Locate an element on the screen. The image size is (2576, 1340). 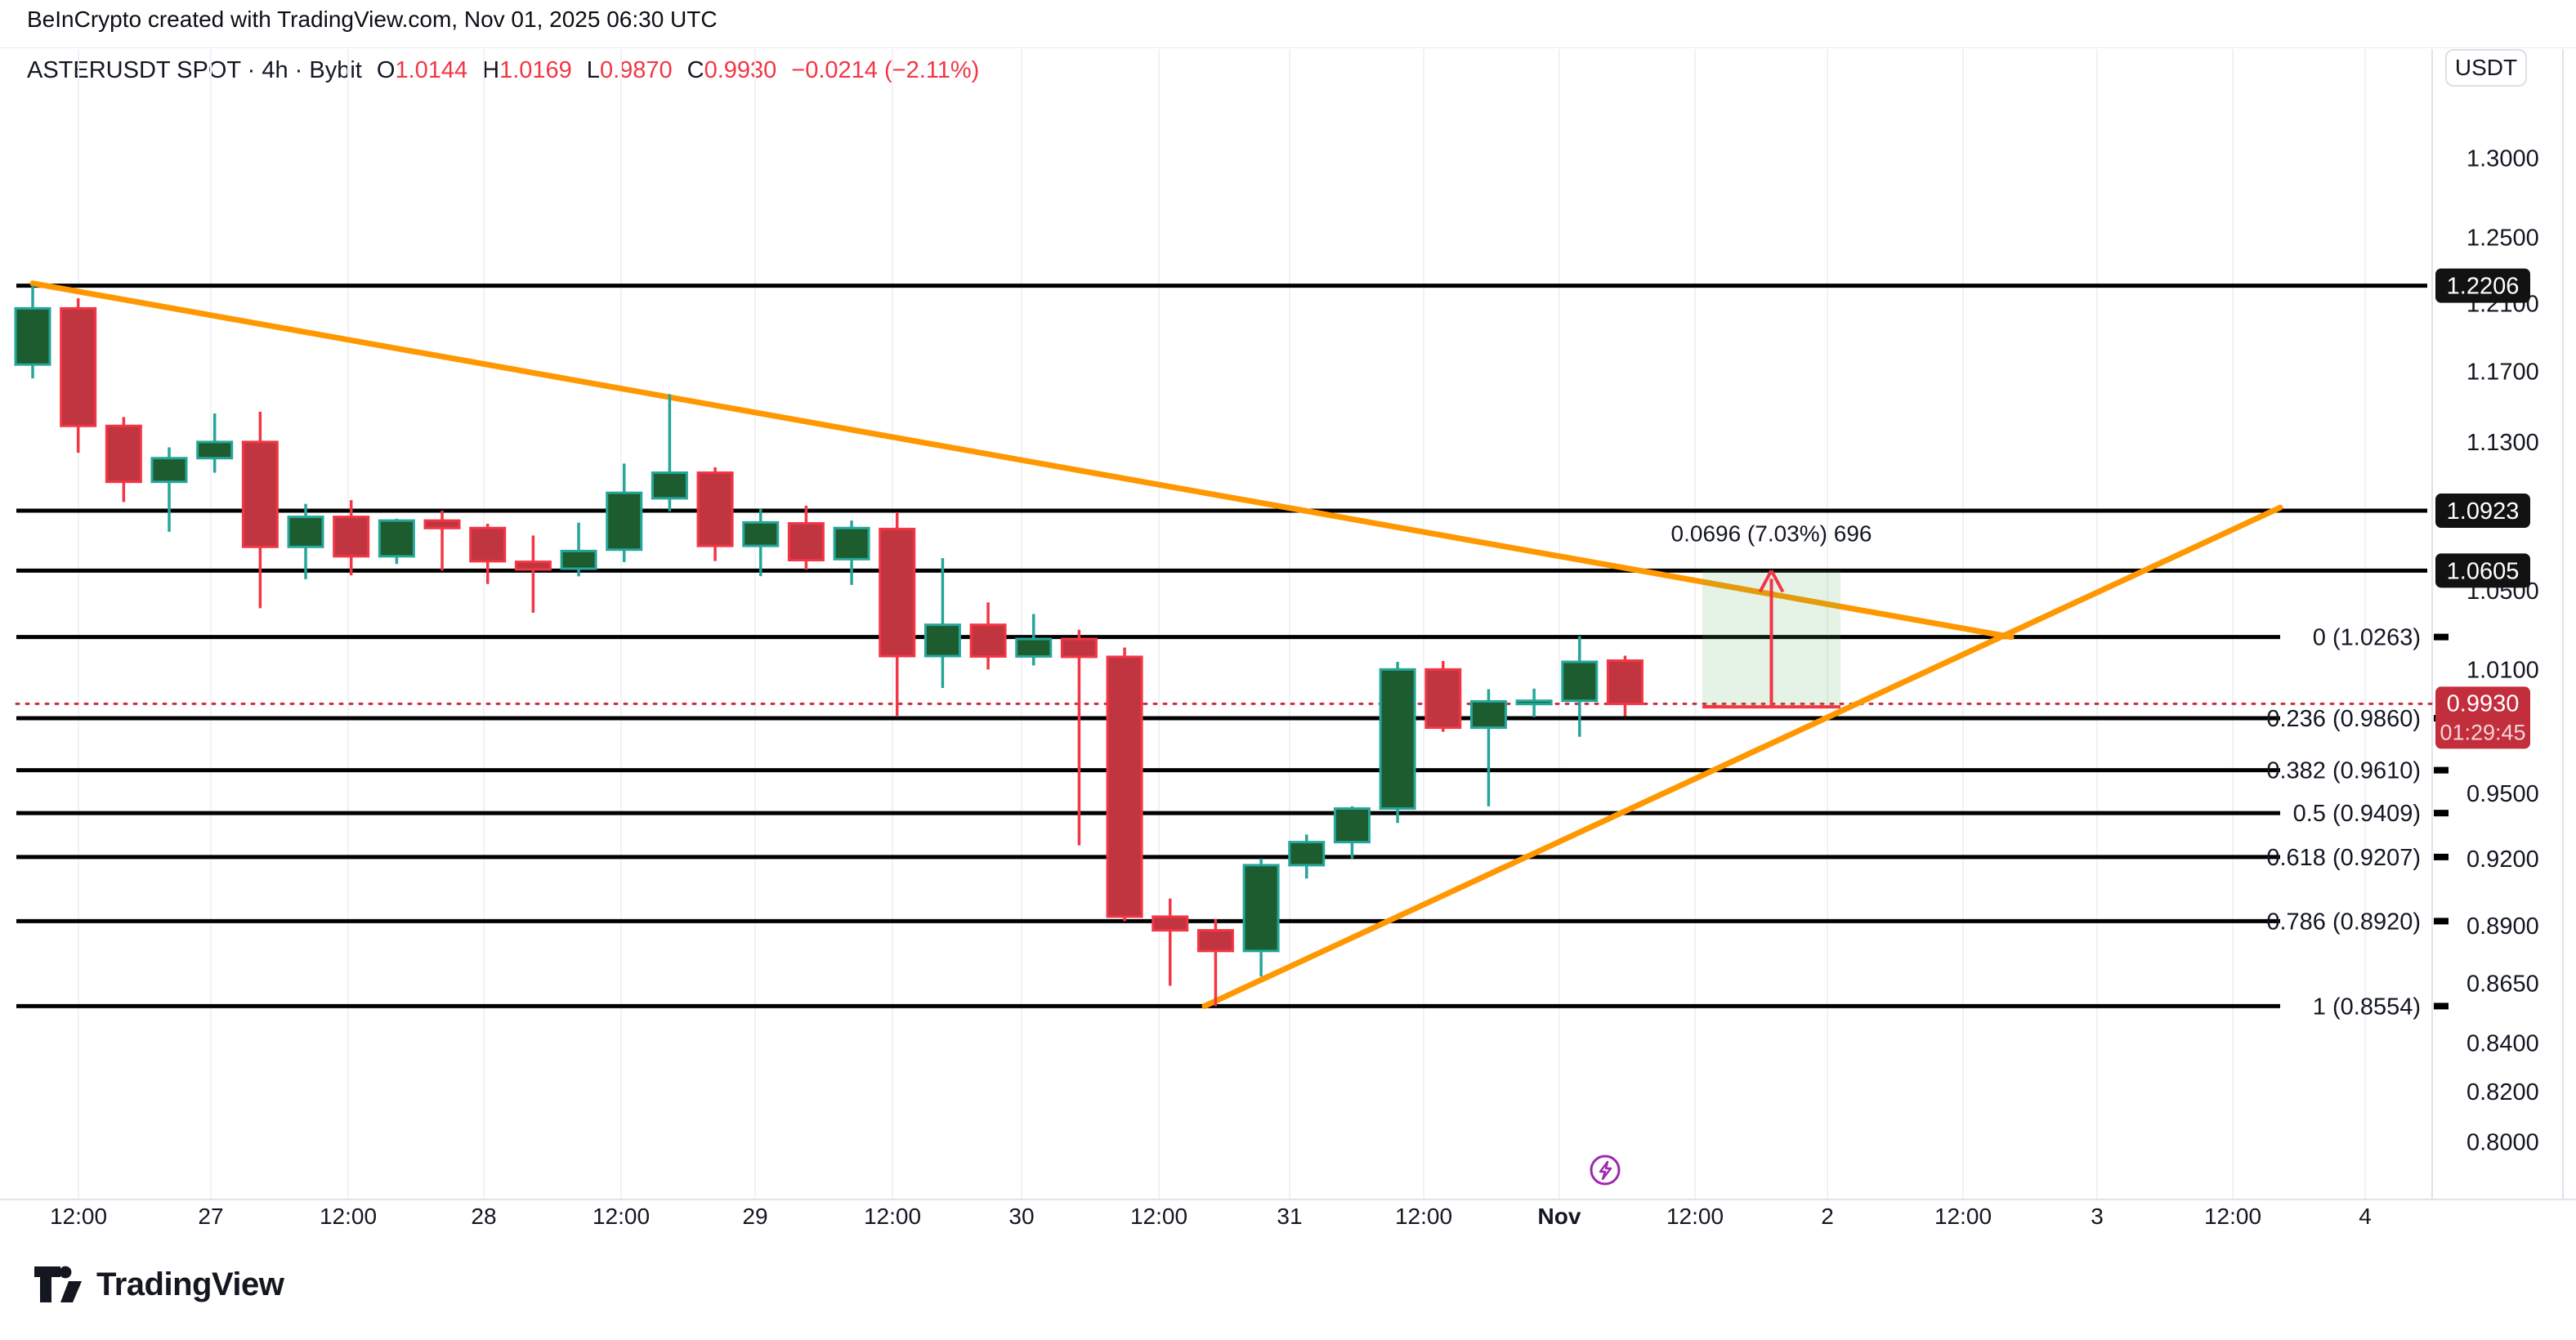
flash-event-icon is located at coordinates (1605, 1170).